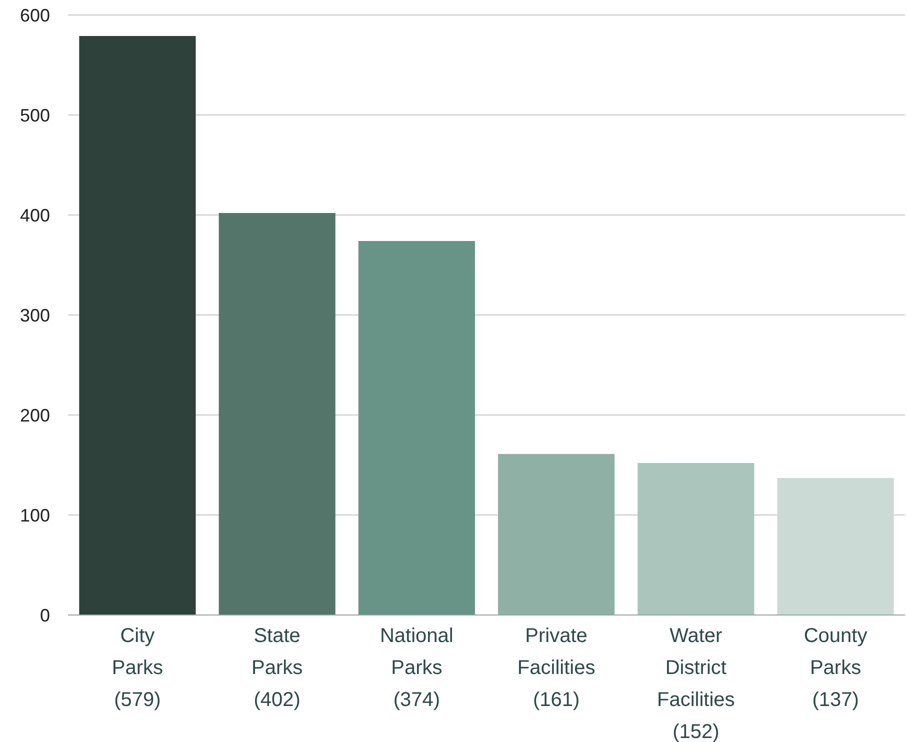 The height and width of the screenshot is (742, 907). I want to click on y-tick-label: 300, so click(35, 315).